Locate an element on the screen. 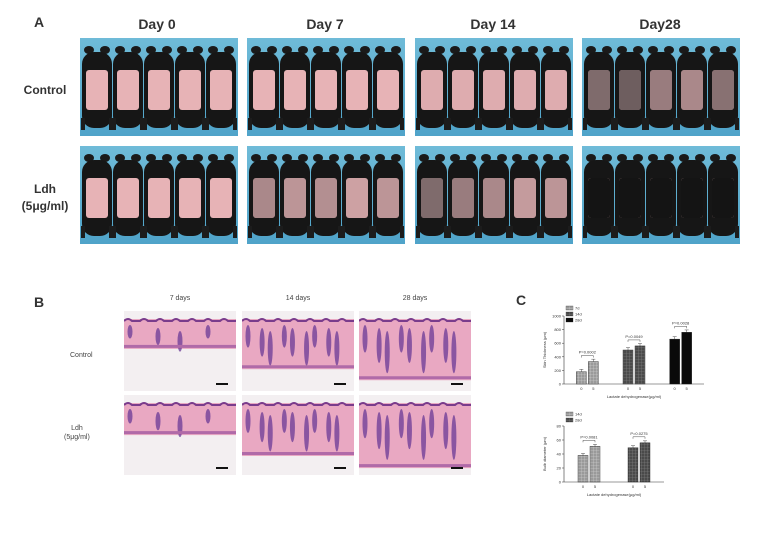  row-label-ldh-line1: Ldh is located at coordinates (45, 189).